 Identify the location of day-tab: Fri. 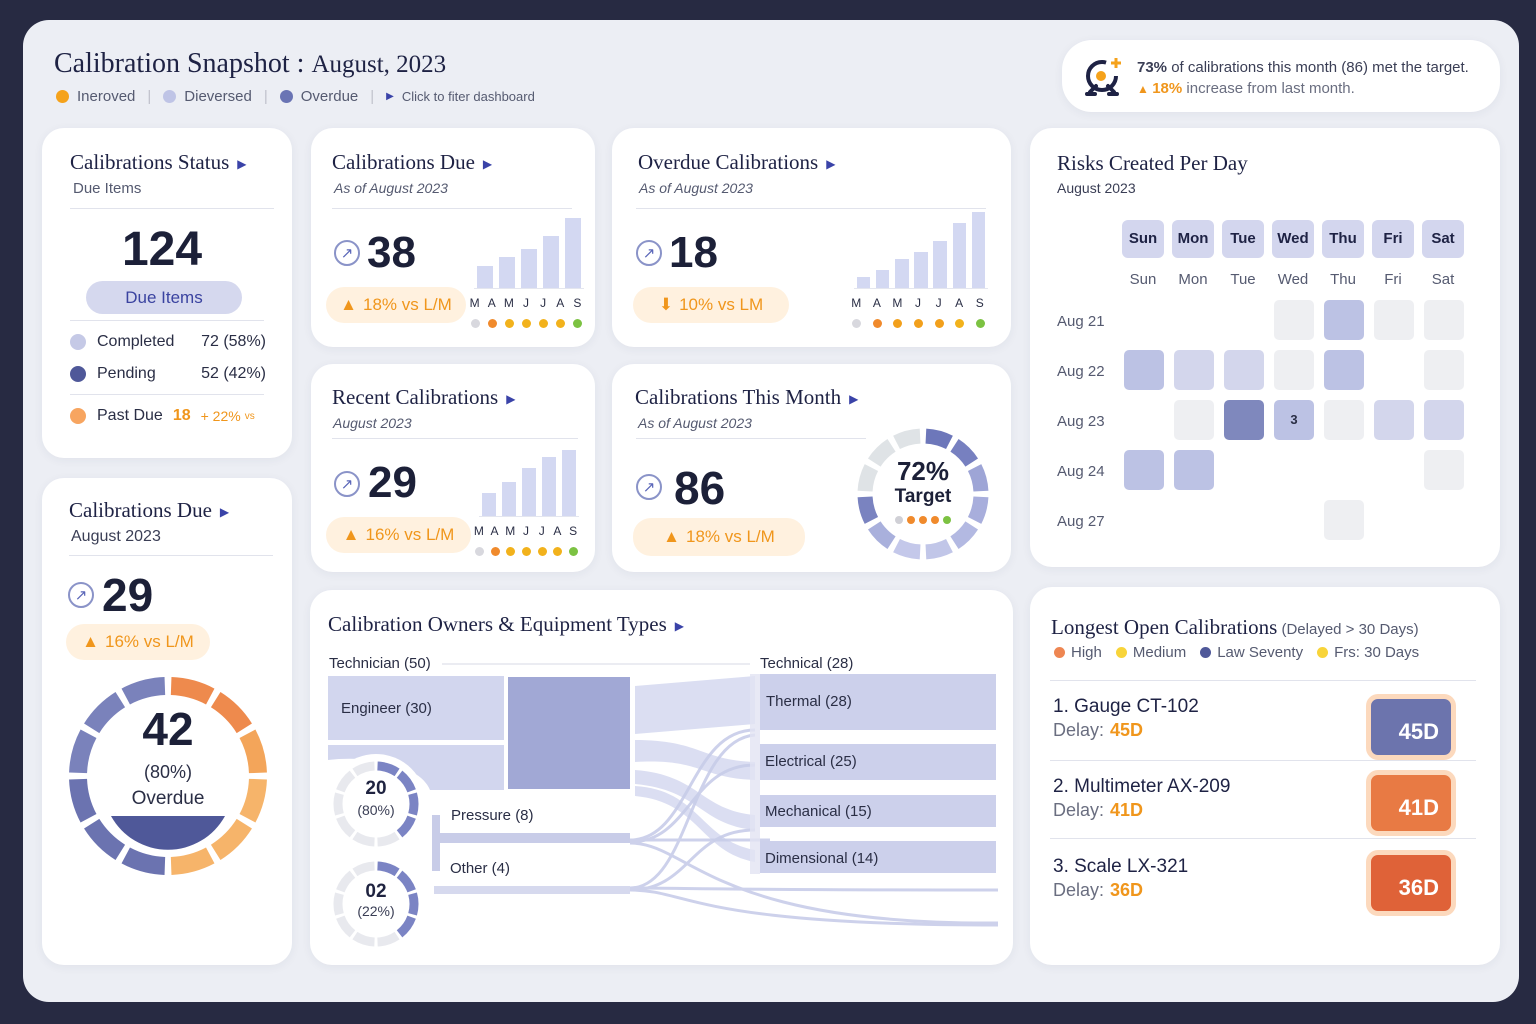
(1393, 239).